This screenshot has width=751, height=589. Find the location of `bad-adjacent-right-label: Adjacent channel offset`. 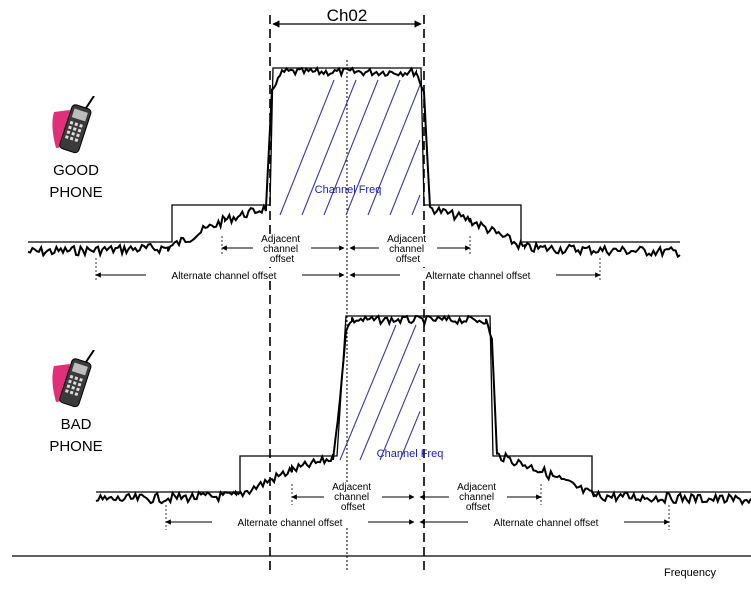

bad-adjacent-right-label: Adjacent channel offset is located at coordinates (478, 497).